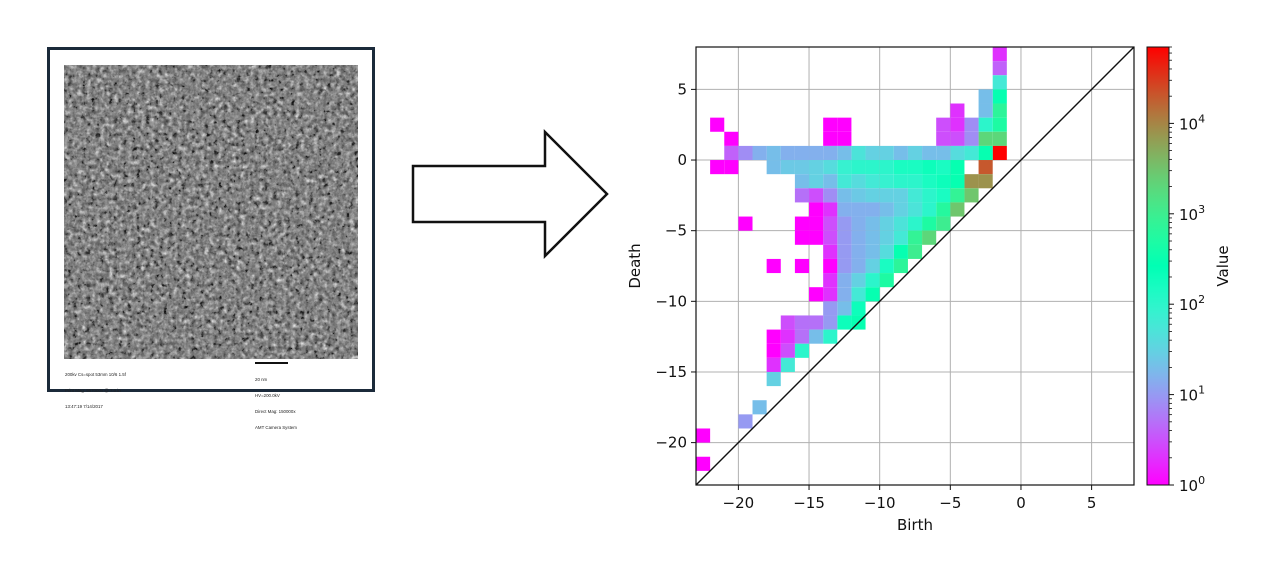 This screenshot has height=569, width=1280. Describe the element at coordinates (510, 194) in the screenshot. I see `right-arrow-icon` at that location.